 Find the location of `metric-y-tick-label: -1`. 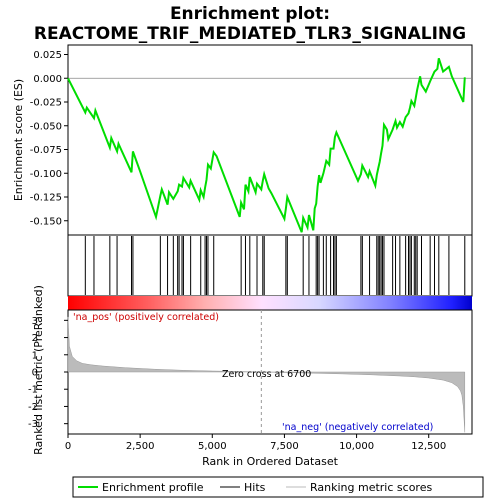

metric-y-tick-label: -1 is located at coordinates (33, 390).